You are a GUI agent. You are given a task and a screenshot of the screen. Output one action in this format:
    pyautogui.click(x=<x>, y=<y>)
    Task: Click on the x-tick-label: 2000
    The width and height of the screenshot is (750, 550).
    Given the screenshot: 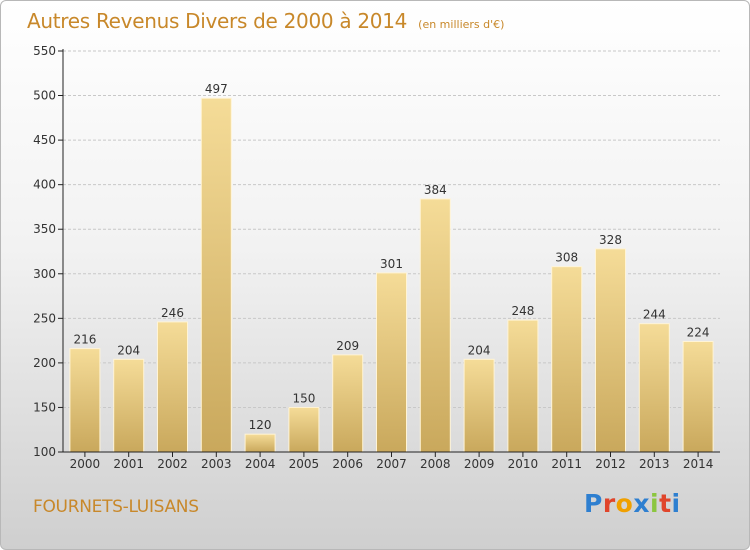 What is the action you would take?
    pyautogui.click(x=85, y=464)
    